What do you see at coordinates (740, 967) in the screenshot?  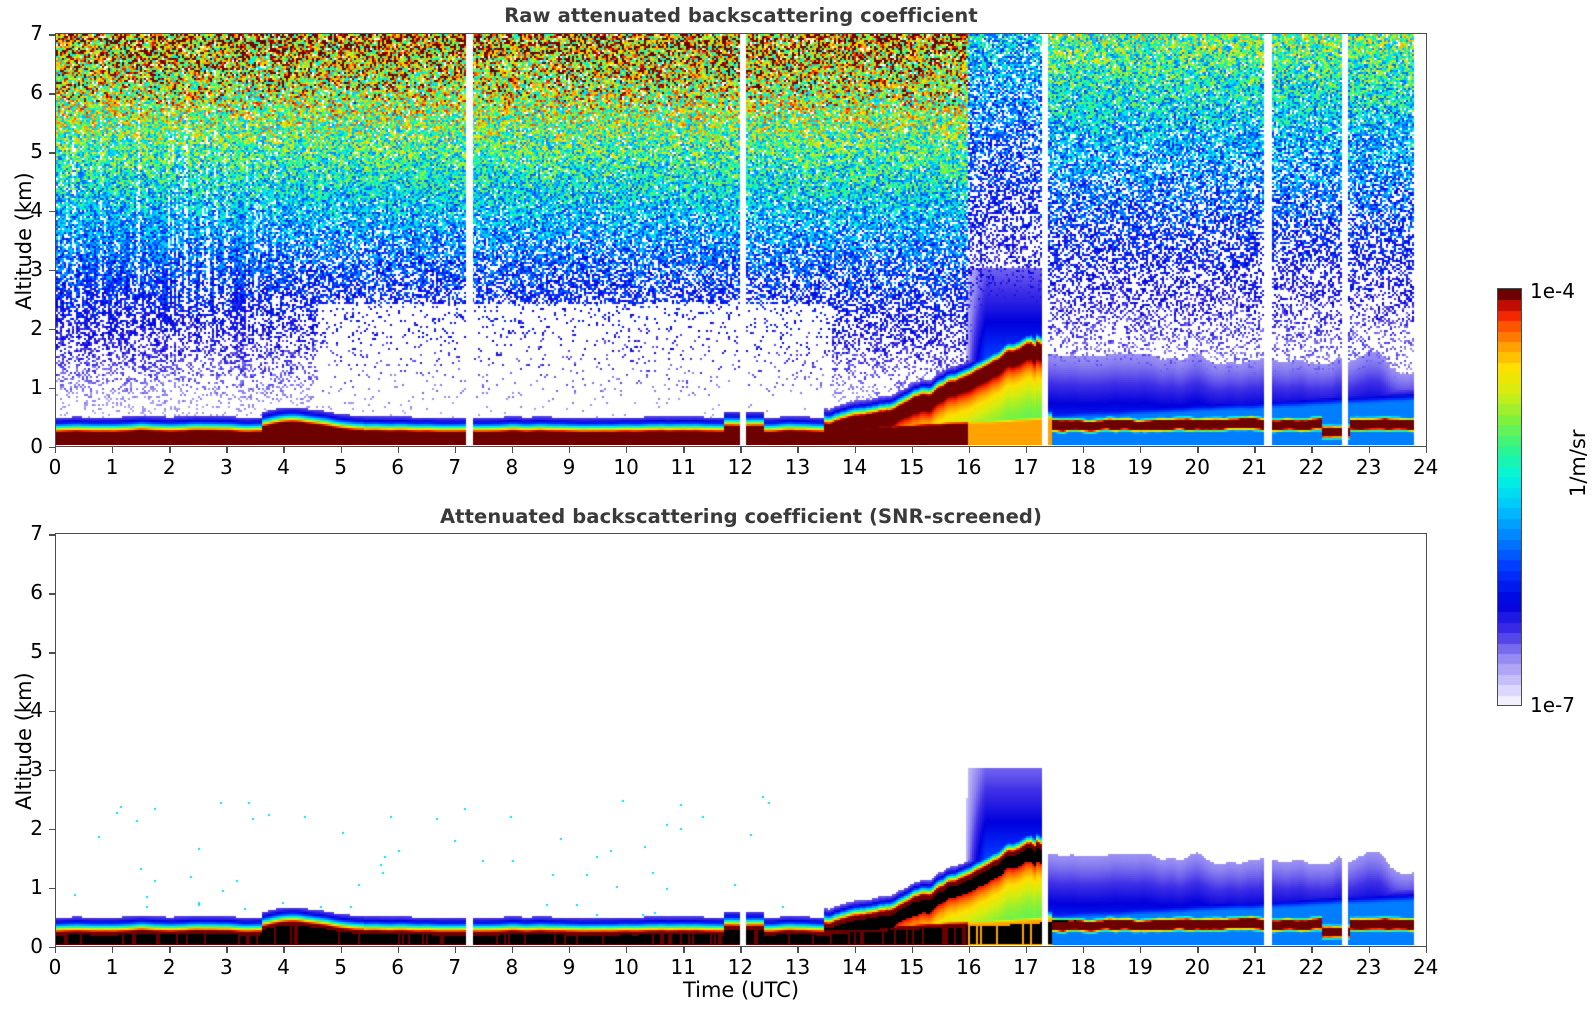 I see `x-ticklabel-snr-12: 12` at bounding box center [740, 967].